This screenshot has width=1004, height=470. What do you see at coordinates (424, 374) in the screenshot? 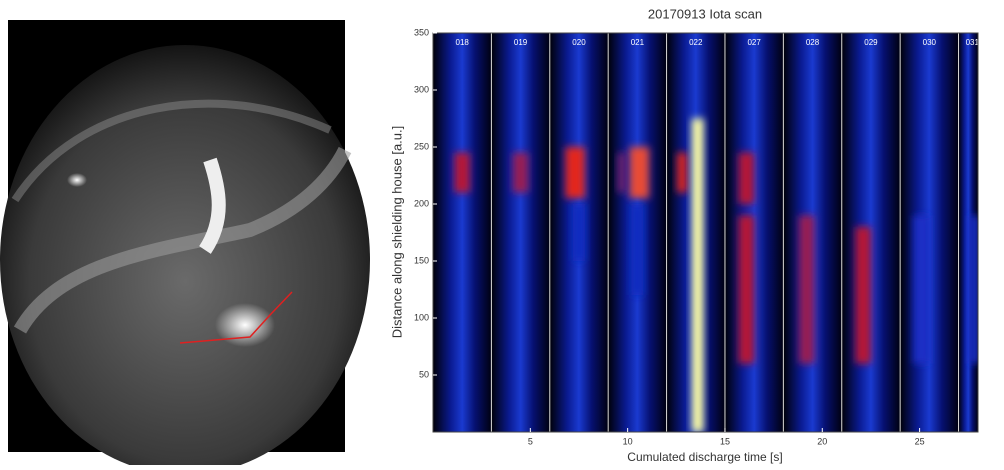
I see `y-tick-label: 50` at bounding box center [424, 374].